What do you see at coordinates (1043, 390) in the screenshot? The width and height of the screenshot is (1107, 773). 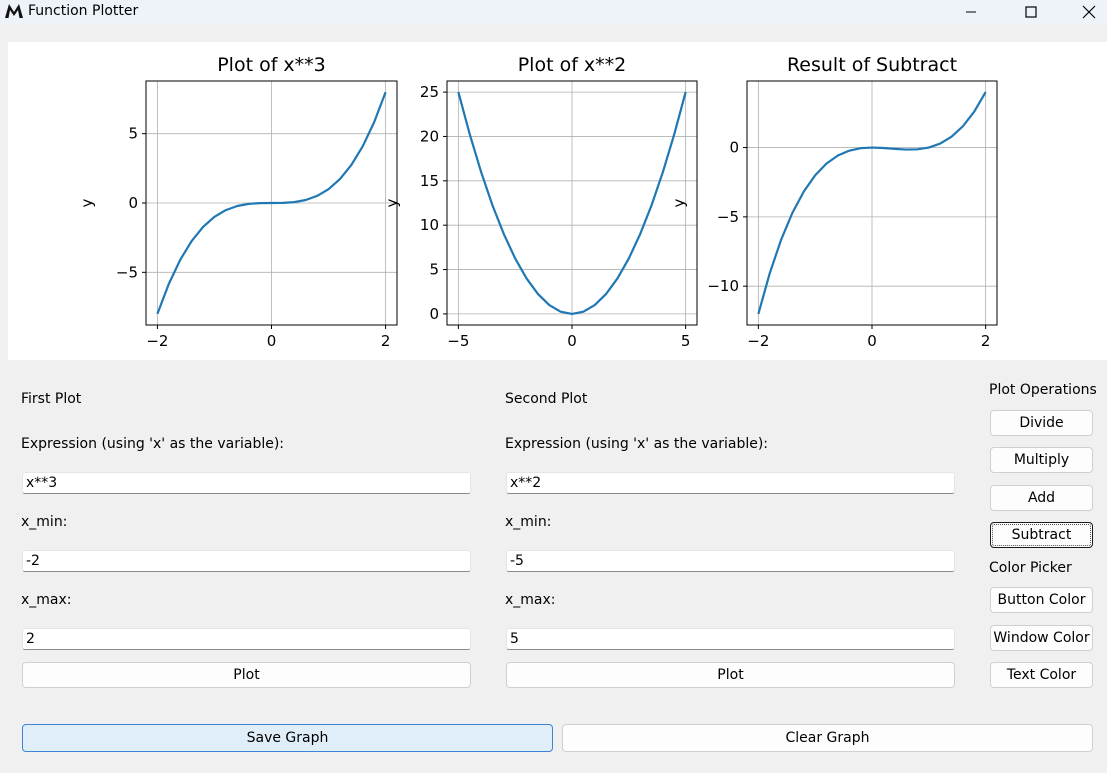 I see `plot-operations-heading: Plot Operations` at bounding box center [1043, 390].